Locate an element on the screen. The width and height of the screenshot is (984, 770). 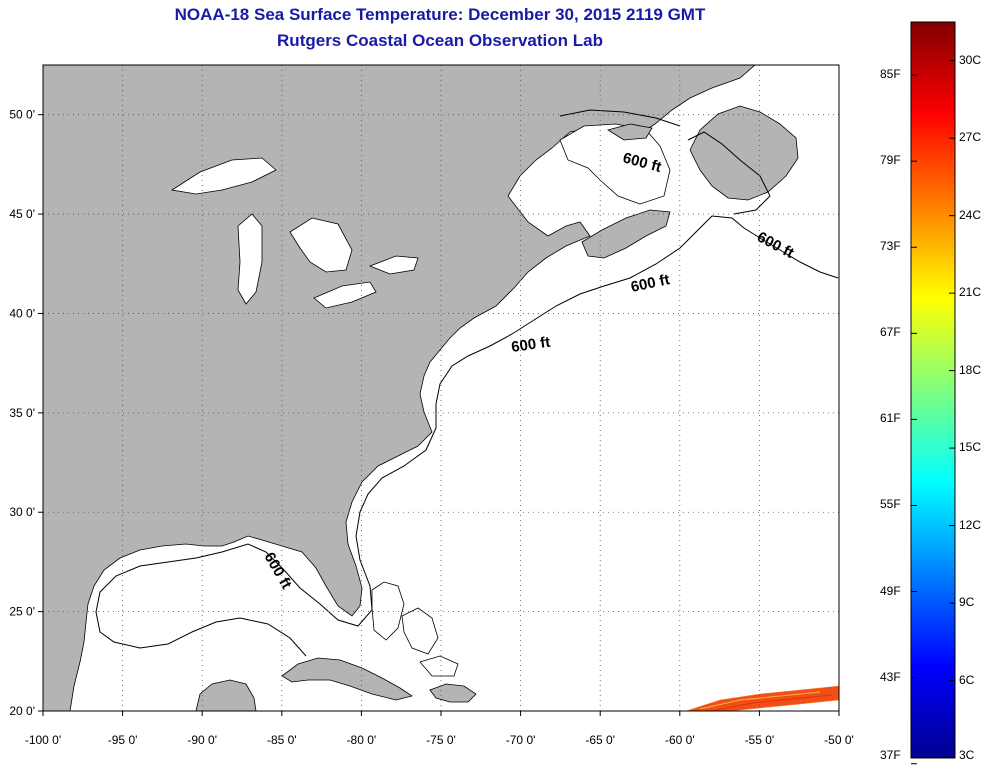
land-anticosti is located at coordinates (630, 132).